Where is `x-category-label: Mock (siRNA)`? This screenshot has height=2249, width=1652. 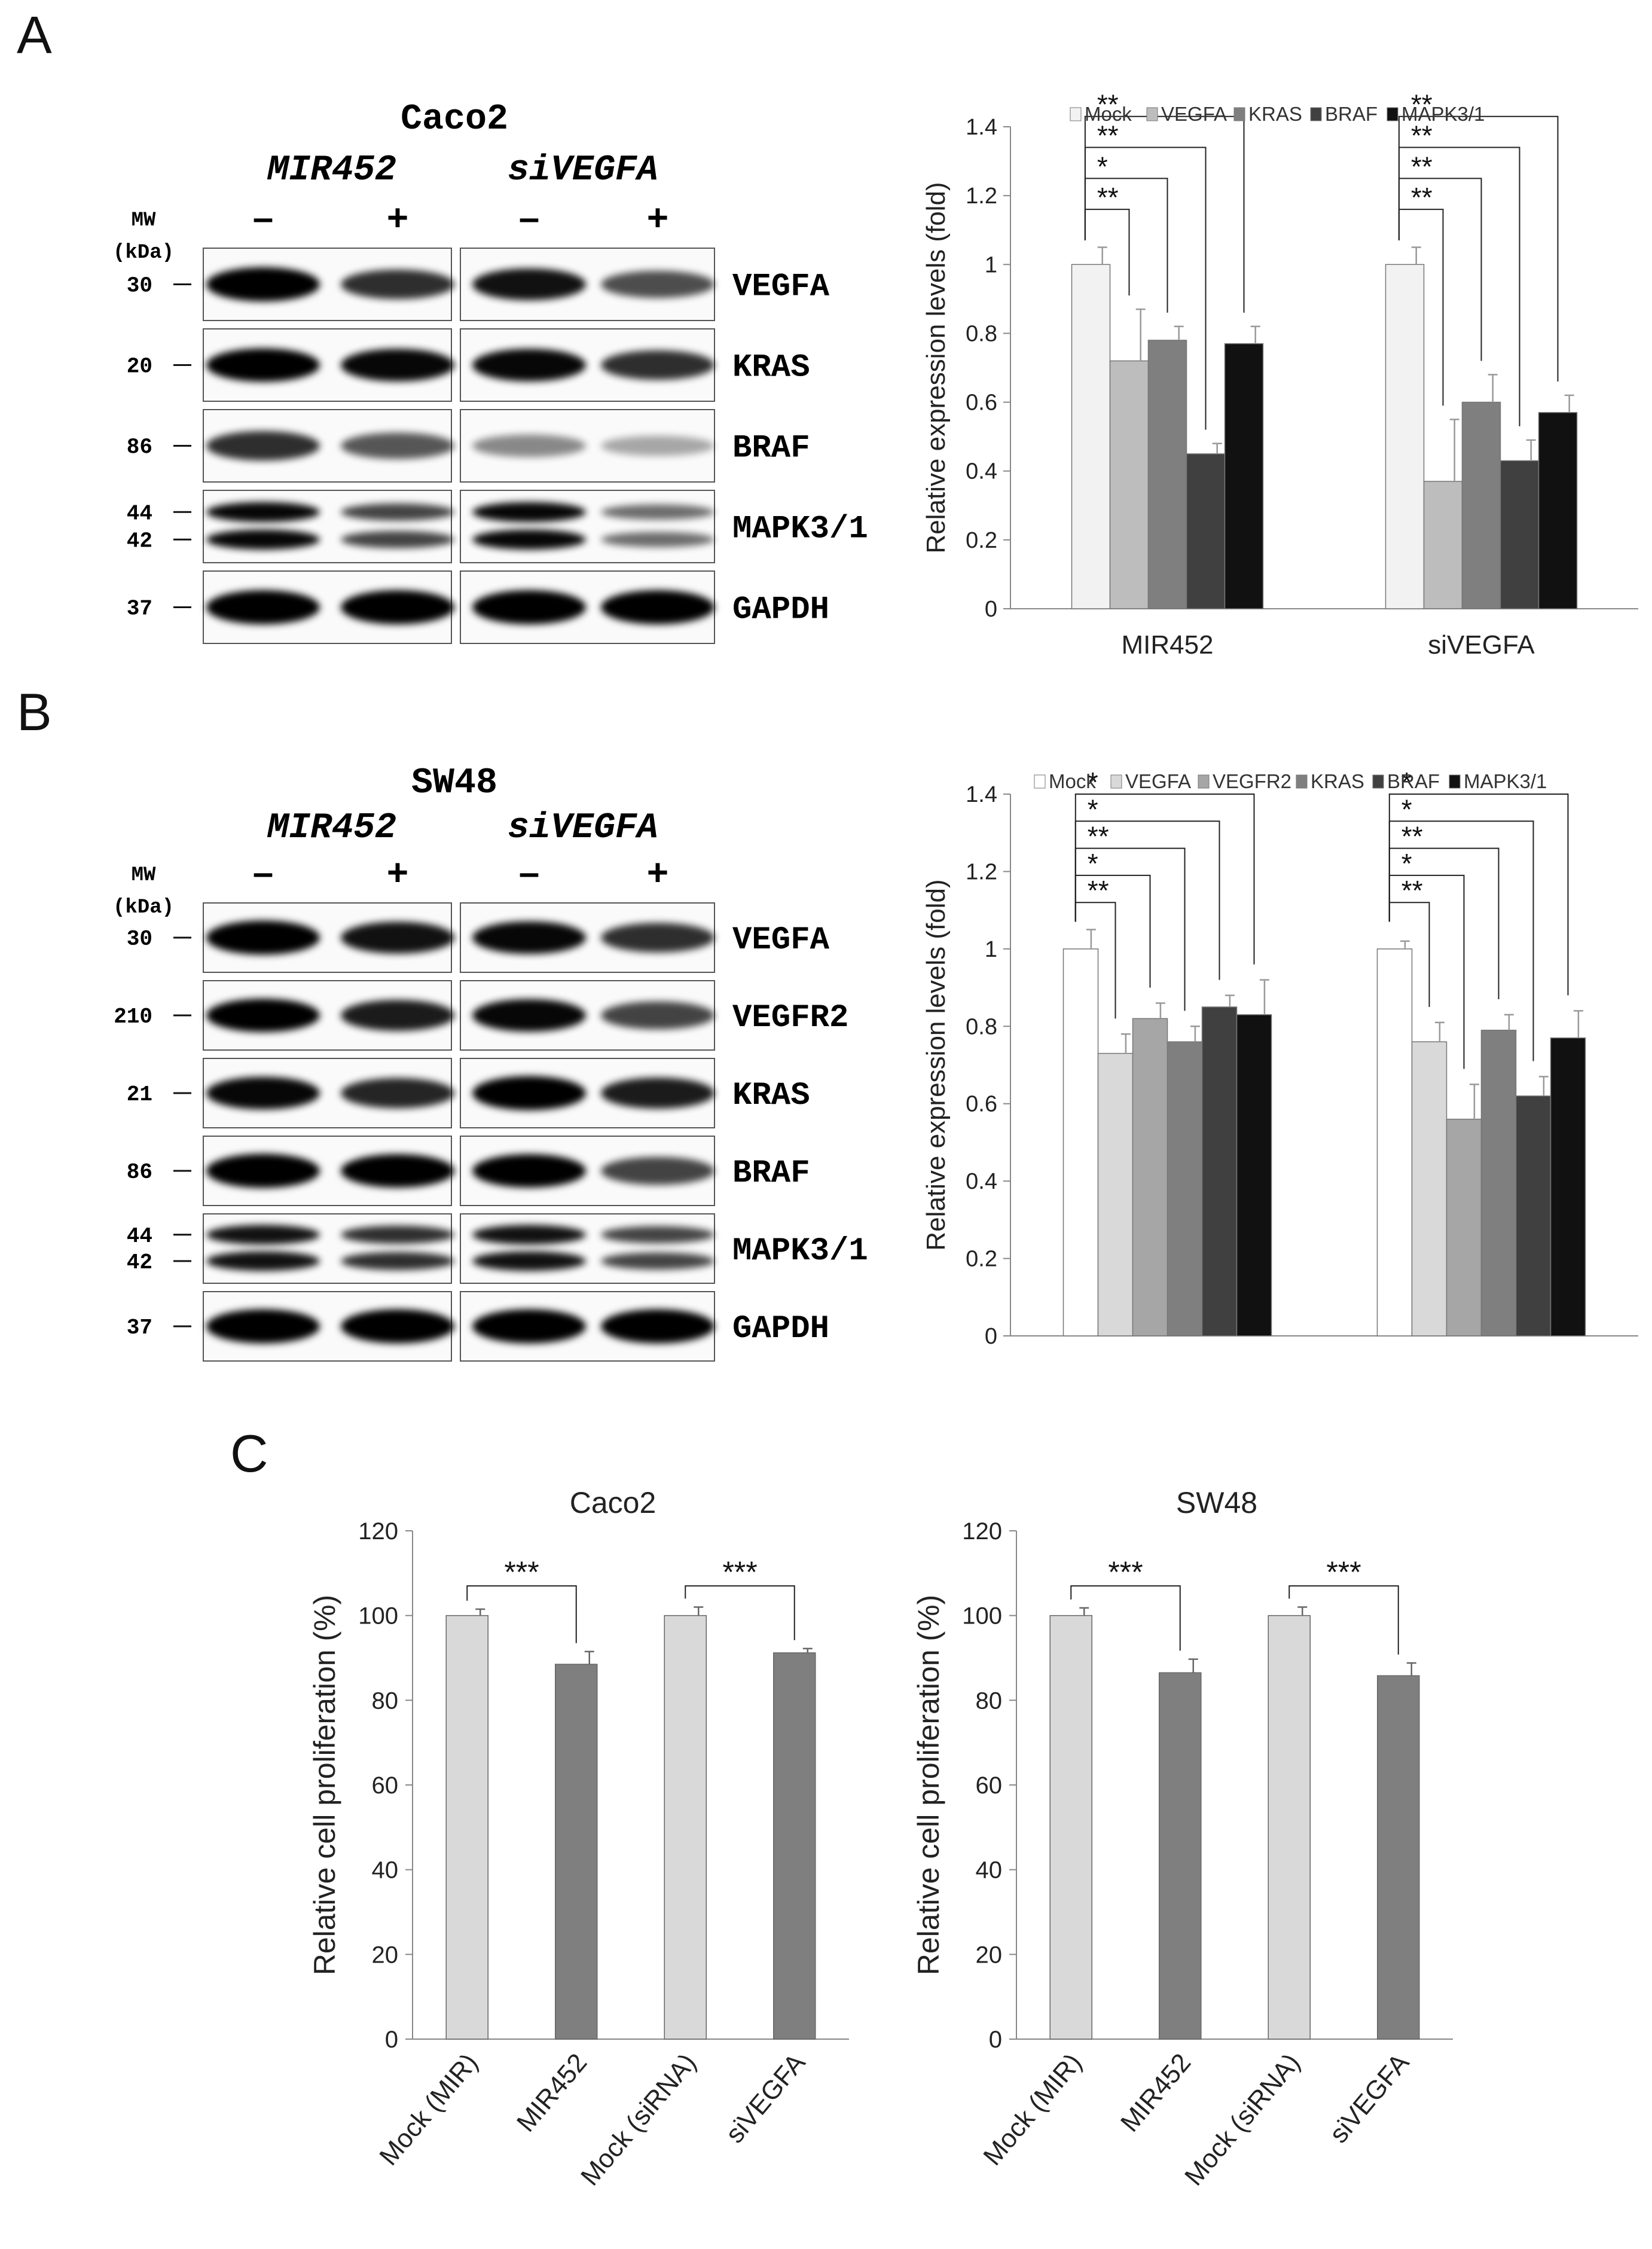
x-category-label: Mock (siRNA) is located at coordinates (1243, 2119).